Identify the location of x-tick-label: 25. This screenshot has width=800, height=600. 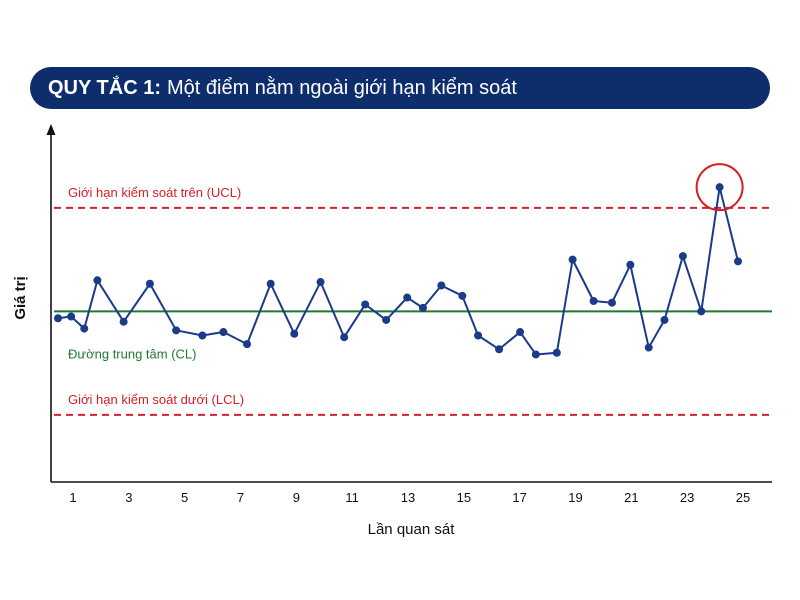
(743, 497).